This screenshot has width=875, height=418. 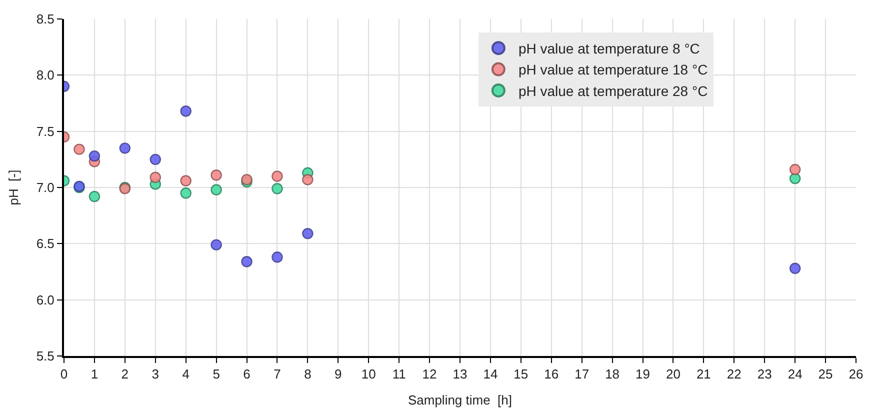 What do you see at coordinates (643, 374) in the screenshot?
I see `x-tick-label: 19` at bounding box center [643, 374].